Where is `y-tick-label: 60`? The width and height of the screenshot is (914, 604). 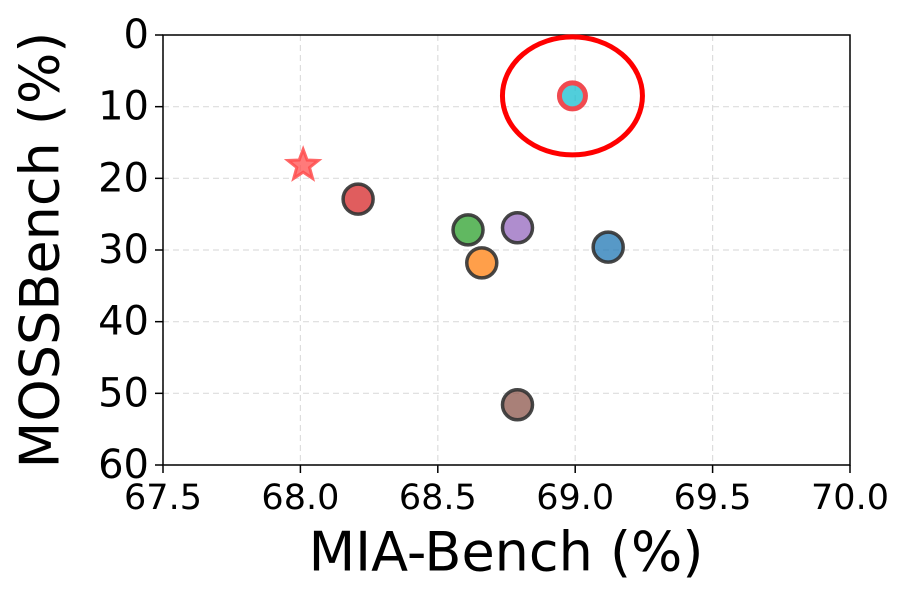 y-tick-label: 60 is located at coordinates (123, 465).